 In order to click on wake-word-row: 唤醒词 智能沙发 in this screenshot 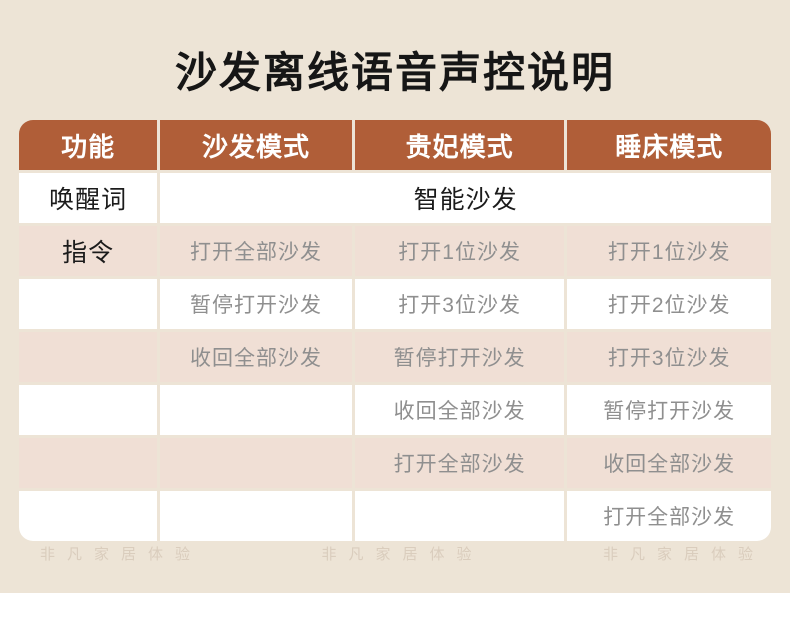, I will do `click(395, 198)`.